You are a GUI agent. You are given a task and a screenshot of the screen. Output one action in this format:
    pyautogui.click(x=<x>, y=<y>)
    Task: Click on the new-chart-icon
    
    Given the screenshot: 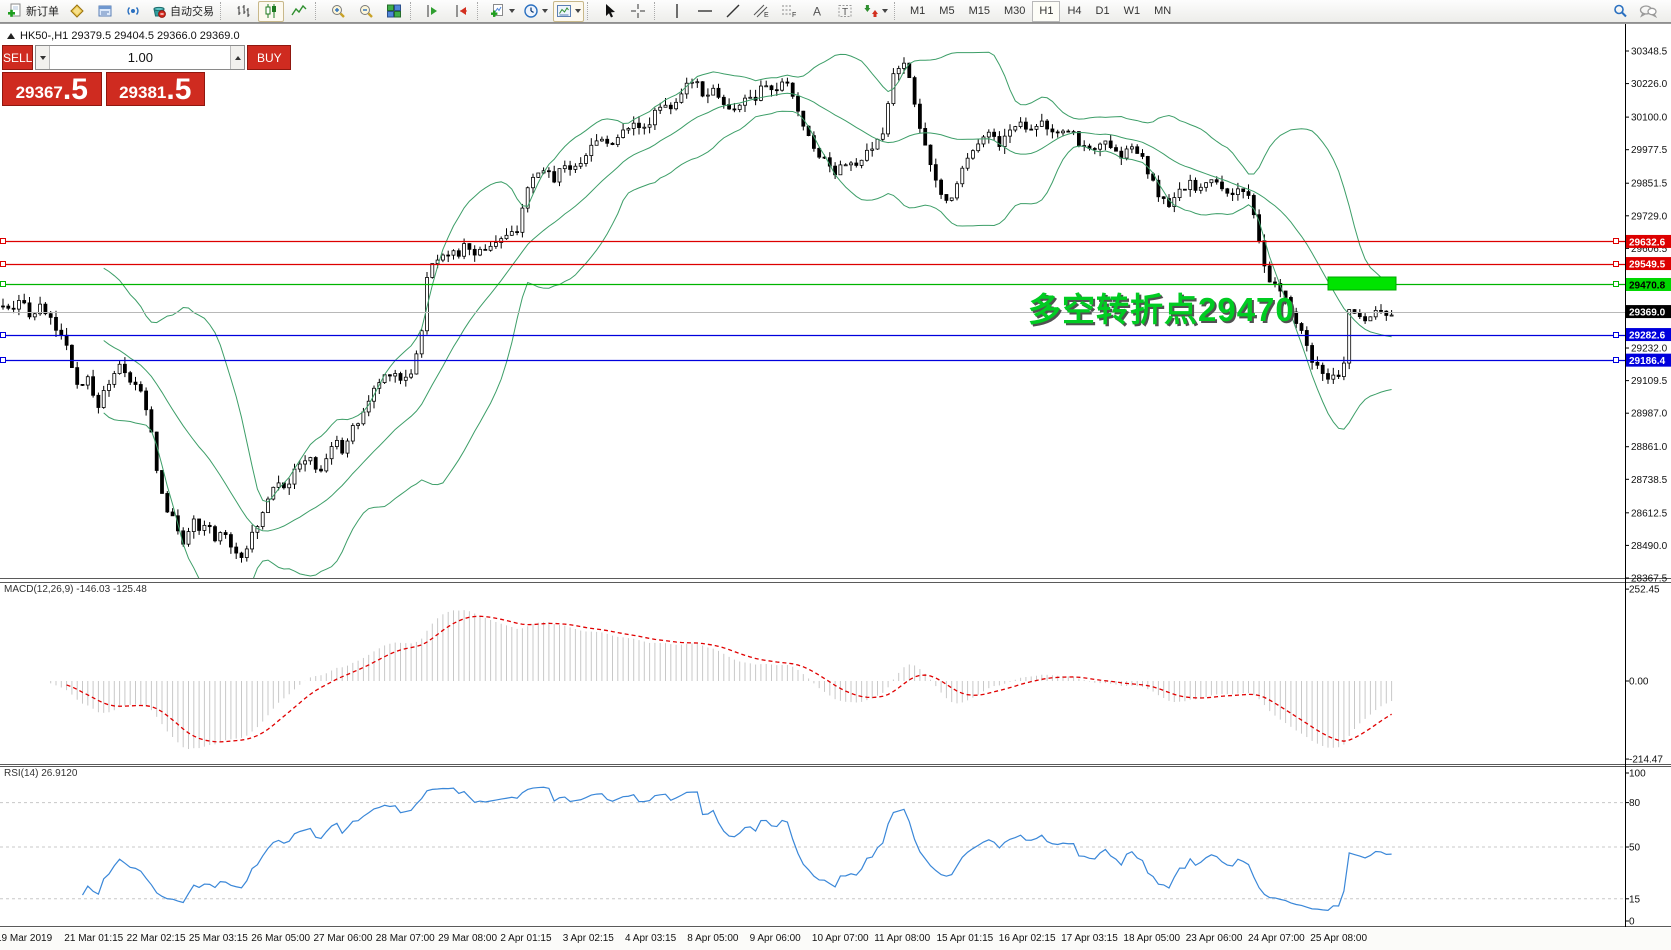 What is the action you would take?
    pyautogui.click(x=497, y=10)
    